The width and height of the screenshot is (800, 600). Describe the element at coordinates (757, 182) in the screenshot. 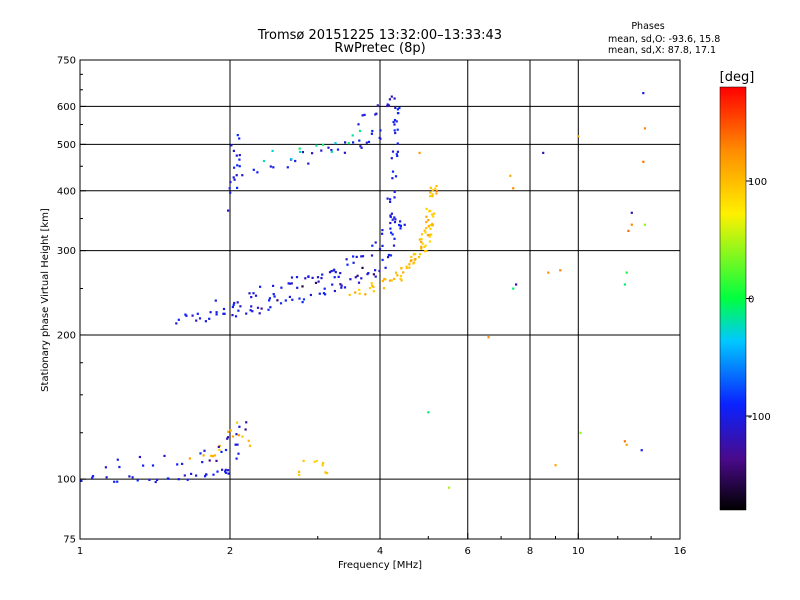

I see `colorbar-tick-label: 100` at that location.